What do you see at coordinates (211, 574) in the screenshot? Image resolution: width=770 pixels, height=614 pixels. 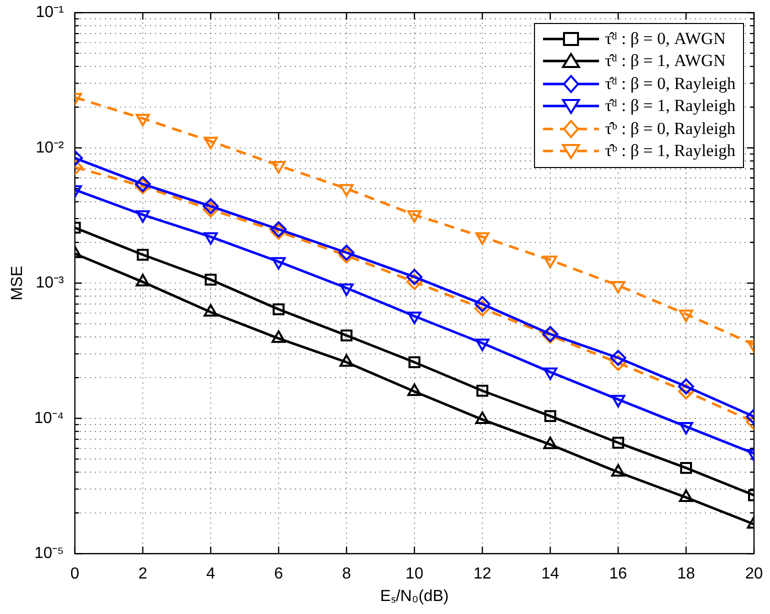 I see `x-tick-label: 4` at bounding box center [211, 574].